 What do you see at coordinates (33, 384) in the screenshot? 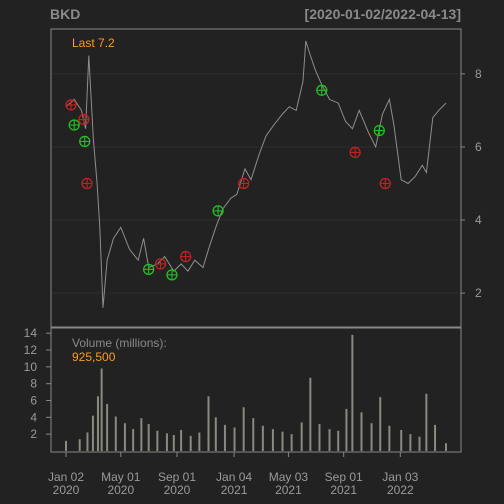
I see `volume-tick-label: 8` at bounding box center [33, 384].